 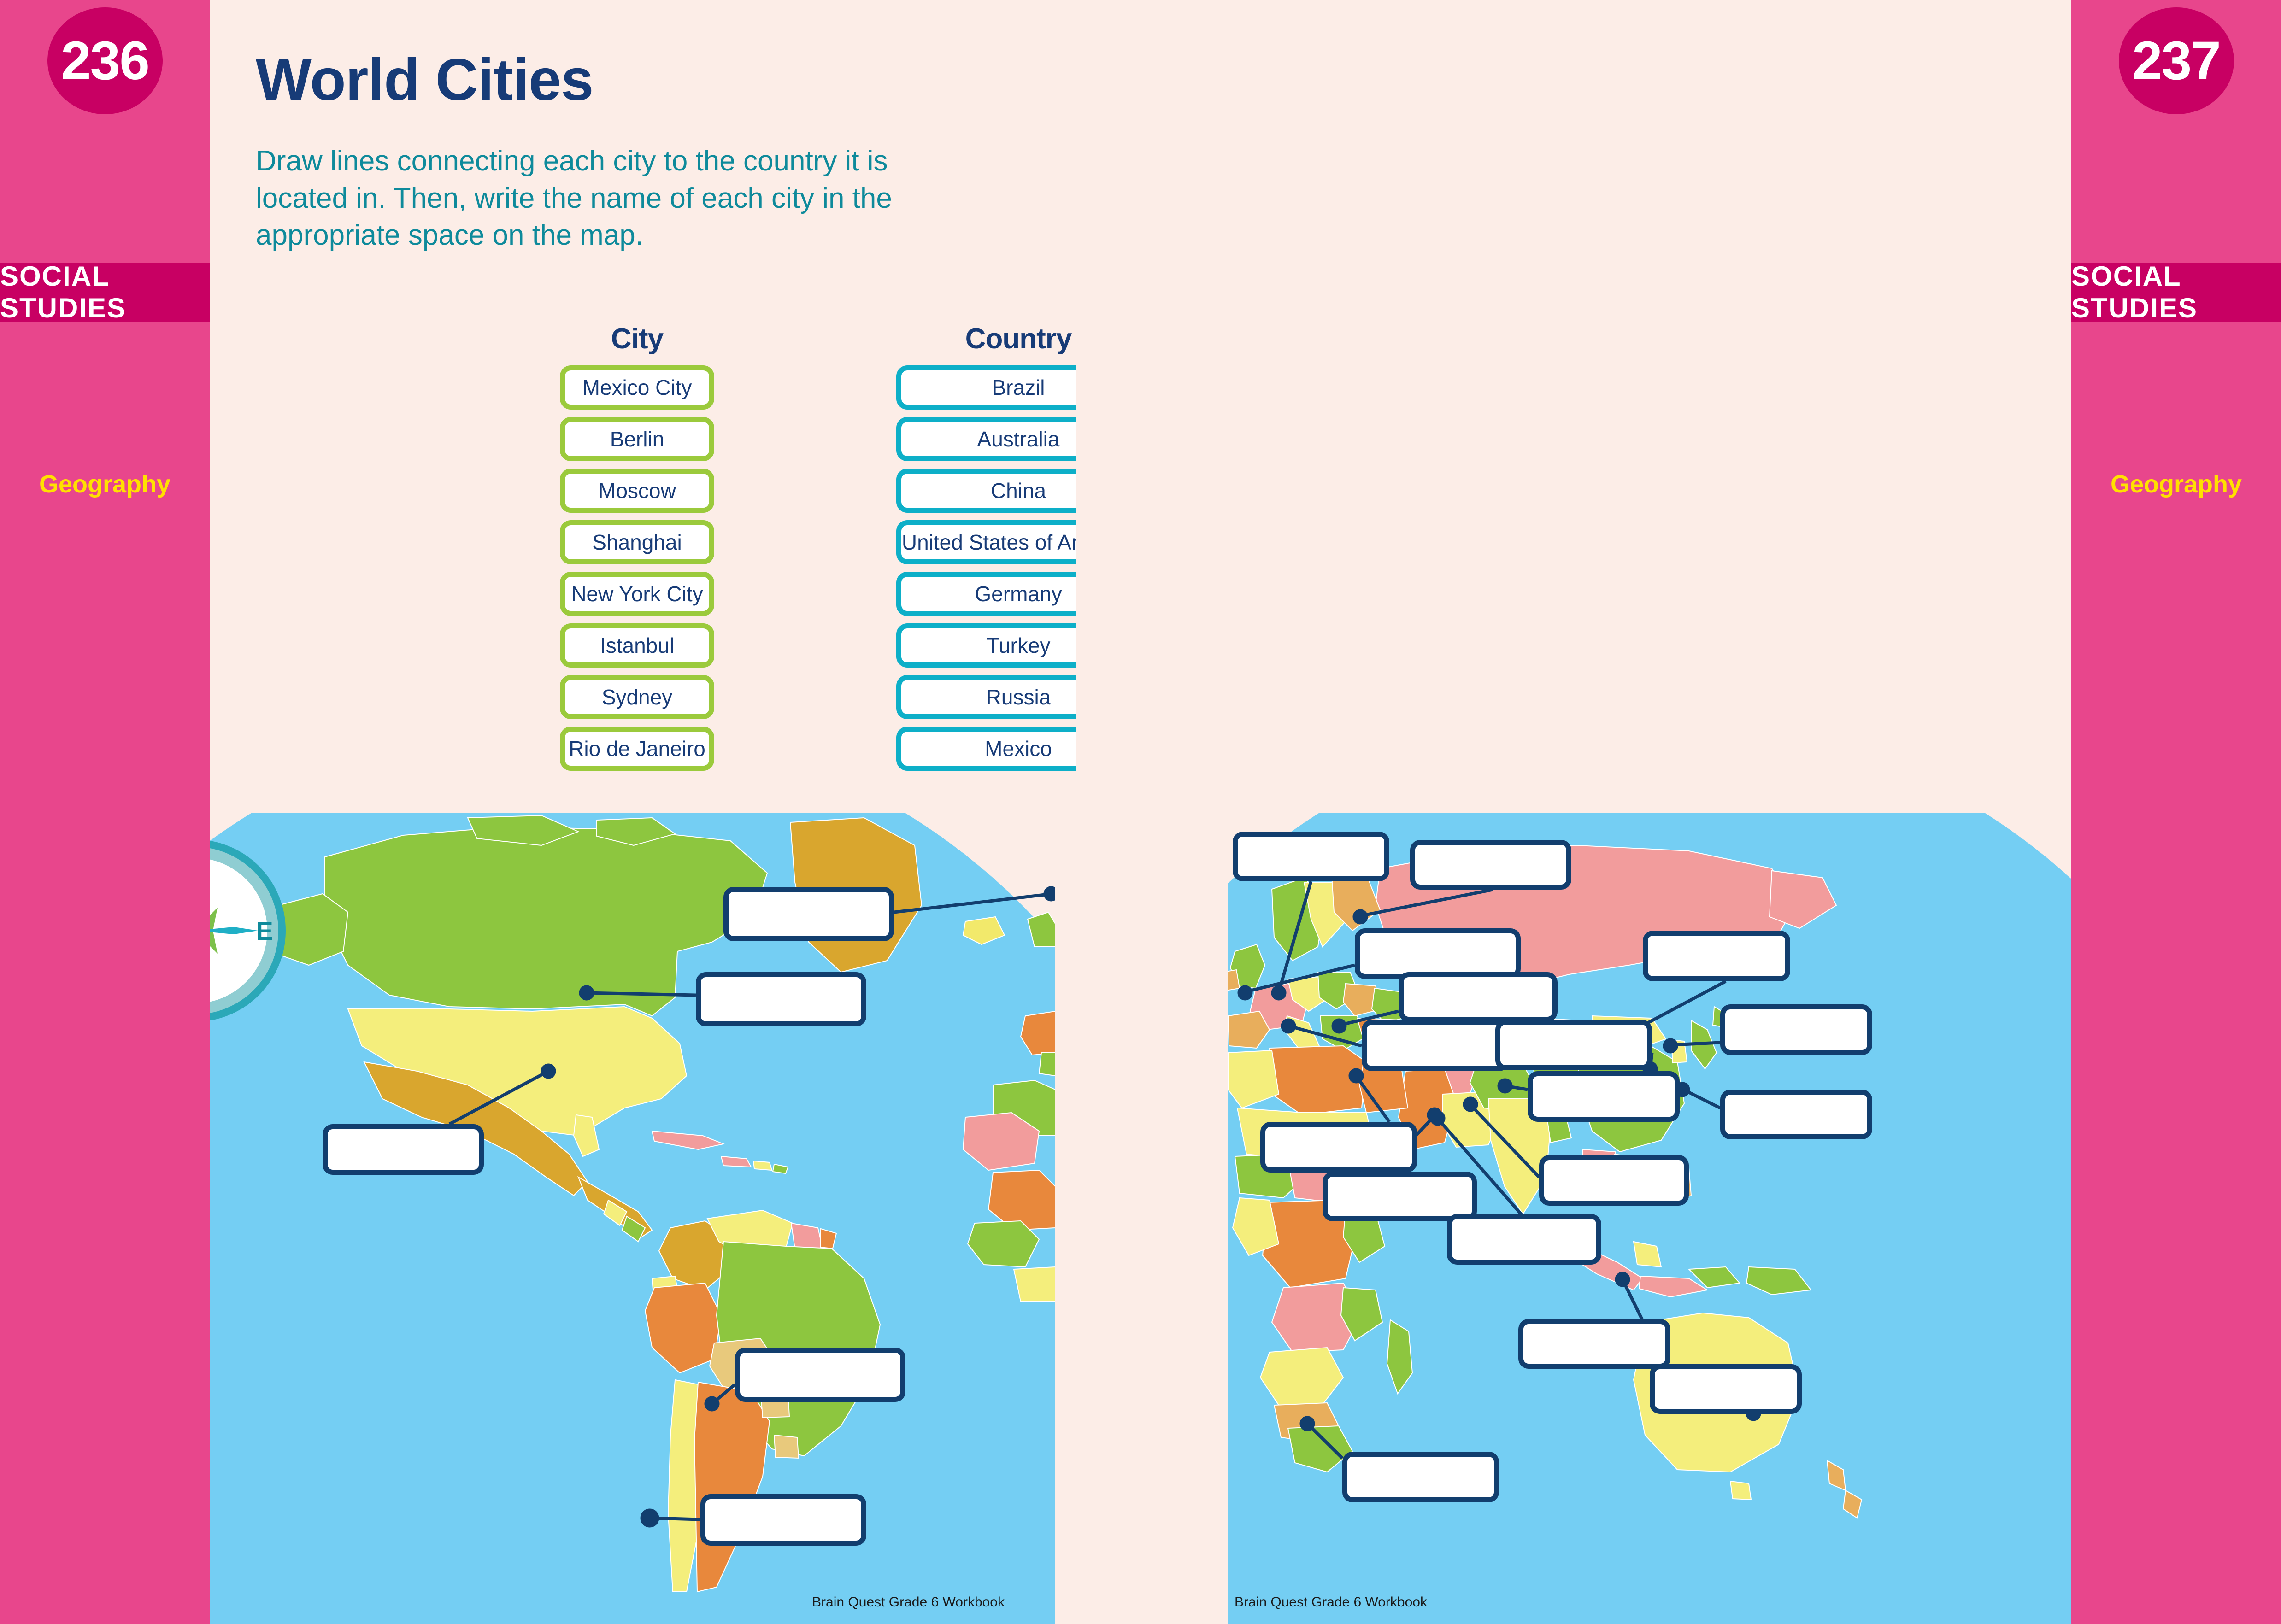 I want to click on city-chip: Rio de Janeiro, so click(x=637, y=749).